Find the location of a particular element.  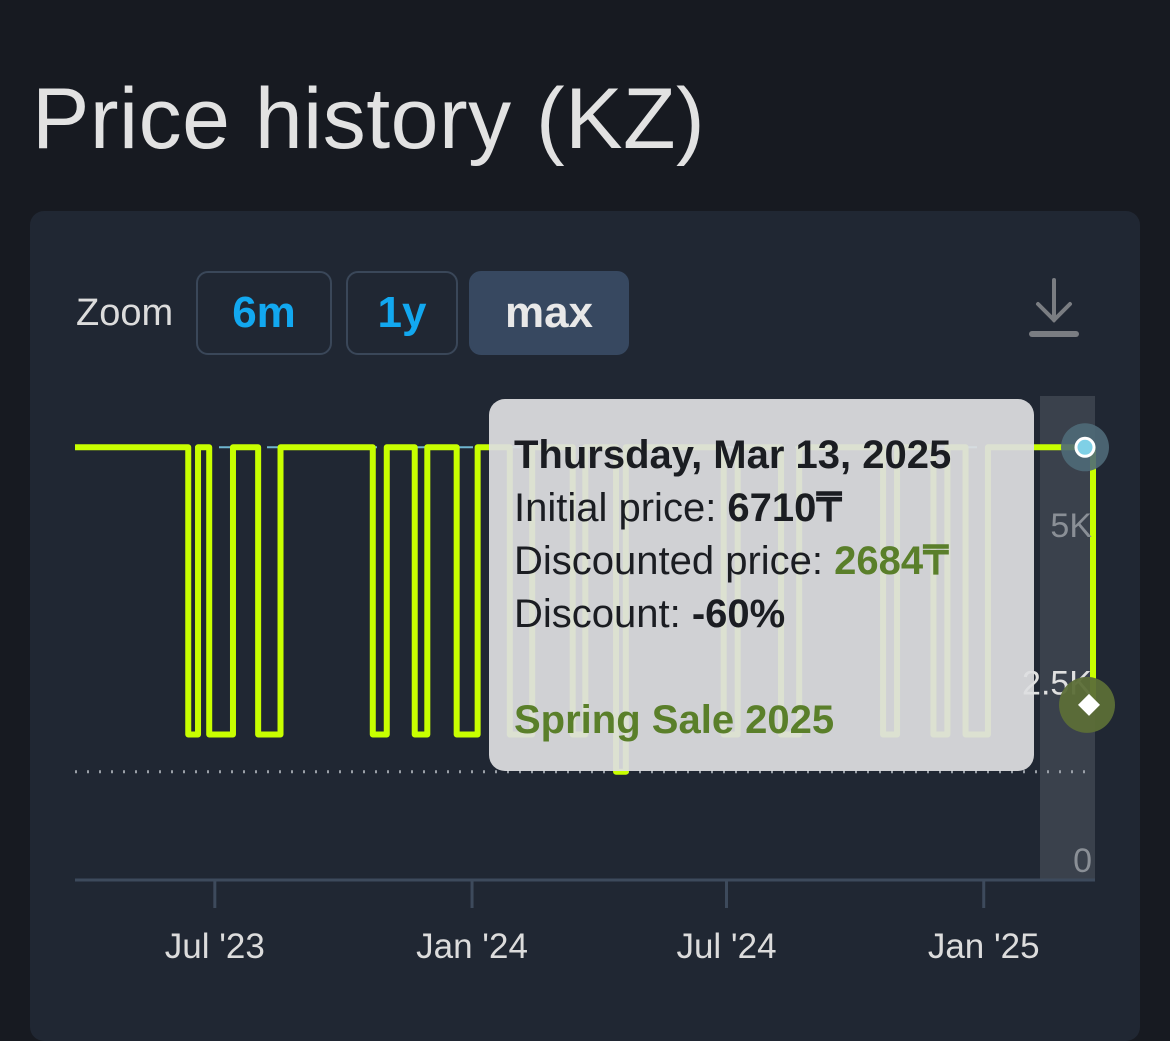

zoom-max-button: max is located at coordinates (549, 313).